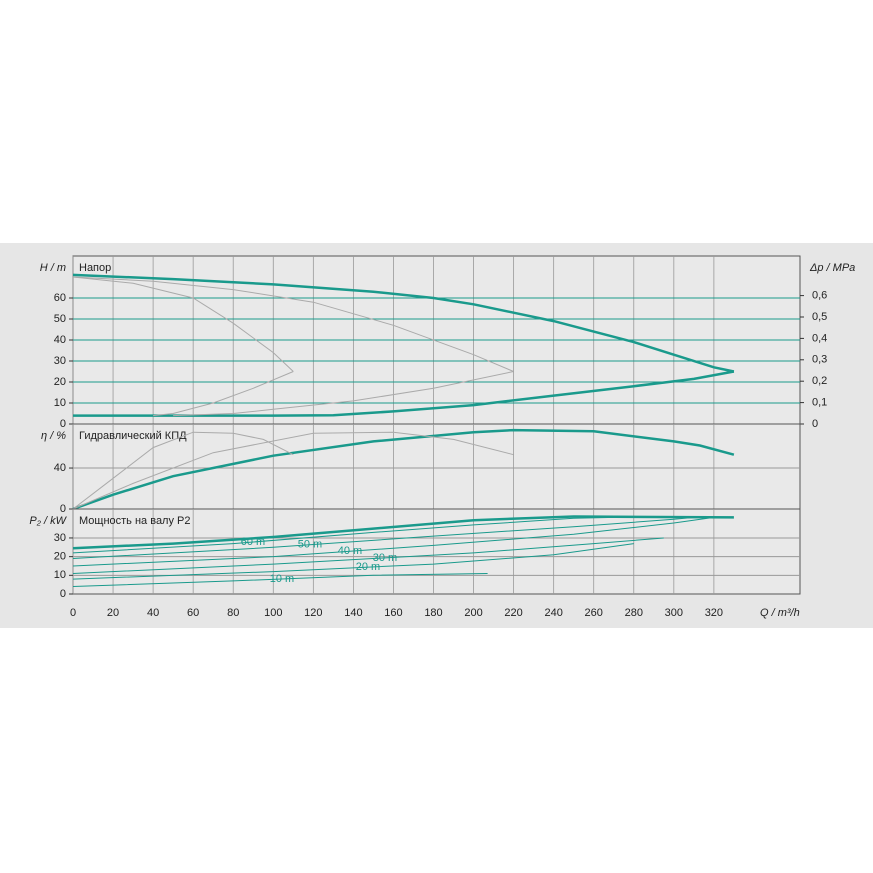 The image size is (873, 873). What do you see at coordinates (193, 613) in the screenshot?
I see `x-tick-label: 60` at bounding box center [193, 613].